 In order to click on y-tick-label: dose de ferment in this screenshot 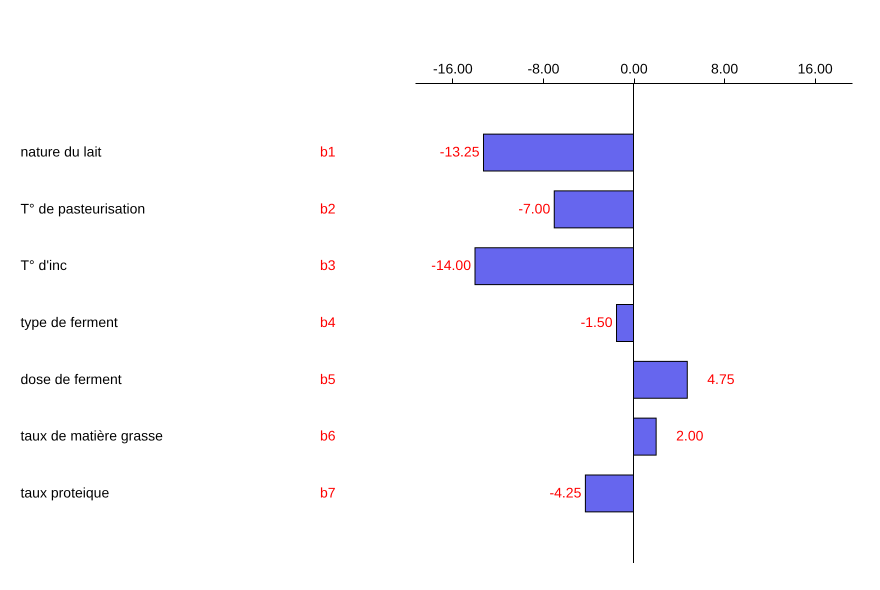, I will do `click(71, 378)`.